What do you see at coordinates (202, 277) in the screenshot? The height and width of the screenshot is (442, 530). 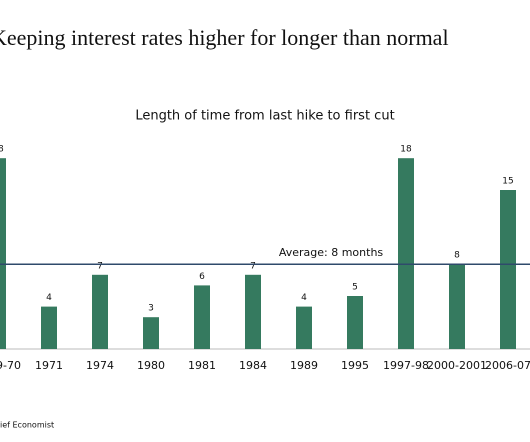 I see `value-label: 6` at bounding box center [202, 277].